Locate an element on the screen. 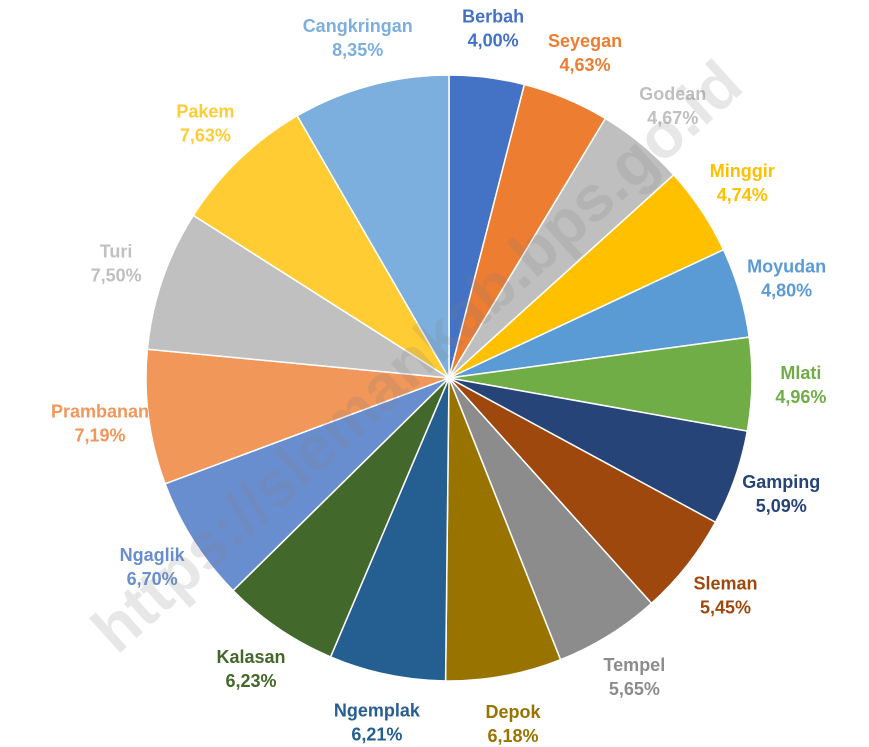  slice-name: Turi is located at coordinates (116, 251).